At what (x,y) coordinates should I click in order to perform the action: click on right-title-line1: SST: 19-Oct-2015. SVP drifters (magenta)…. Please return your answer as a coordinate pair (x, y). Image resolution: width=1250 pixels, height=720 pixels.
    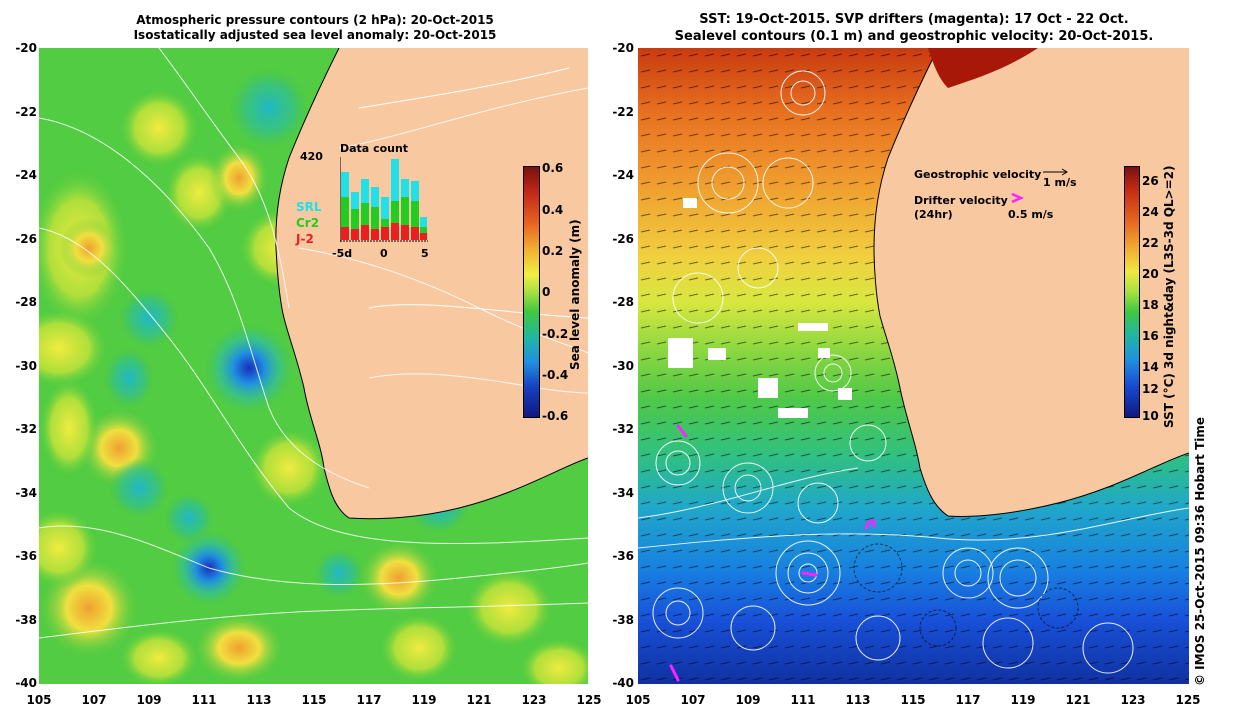
    Looking at the image, I should click on (914, 19).